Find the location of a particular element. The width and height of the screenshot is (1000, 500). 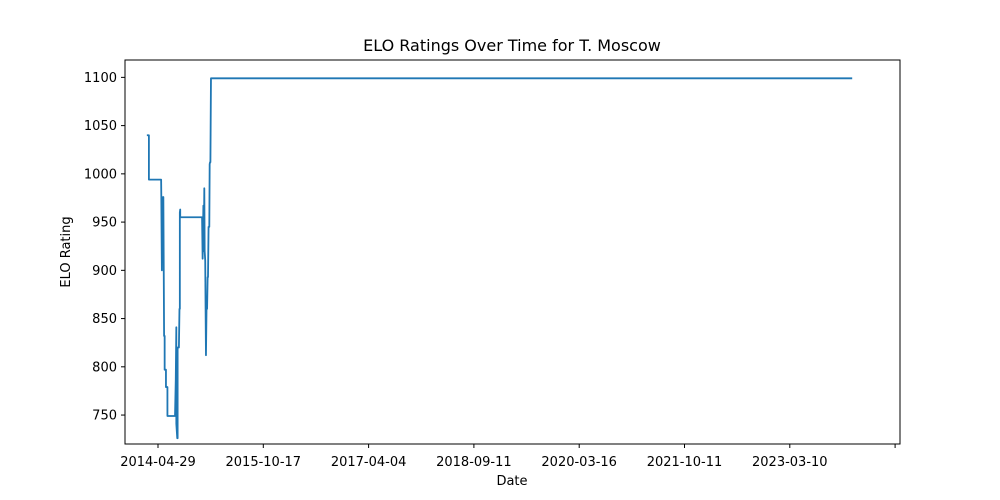

x-tick-label: 2017-04-04 is located at coordinates (369, 462).